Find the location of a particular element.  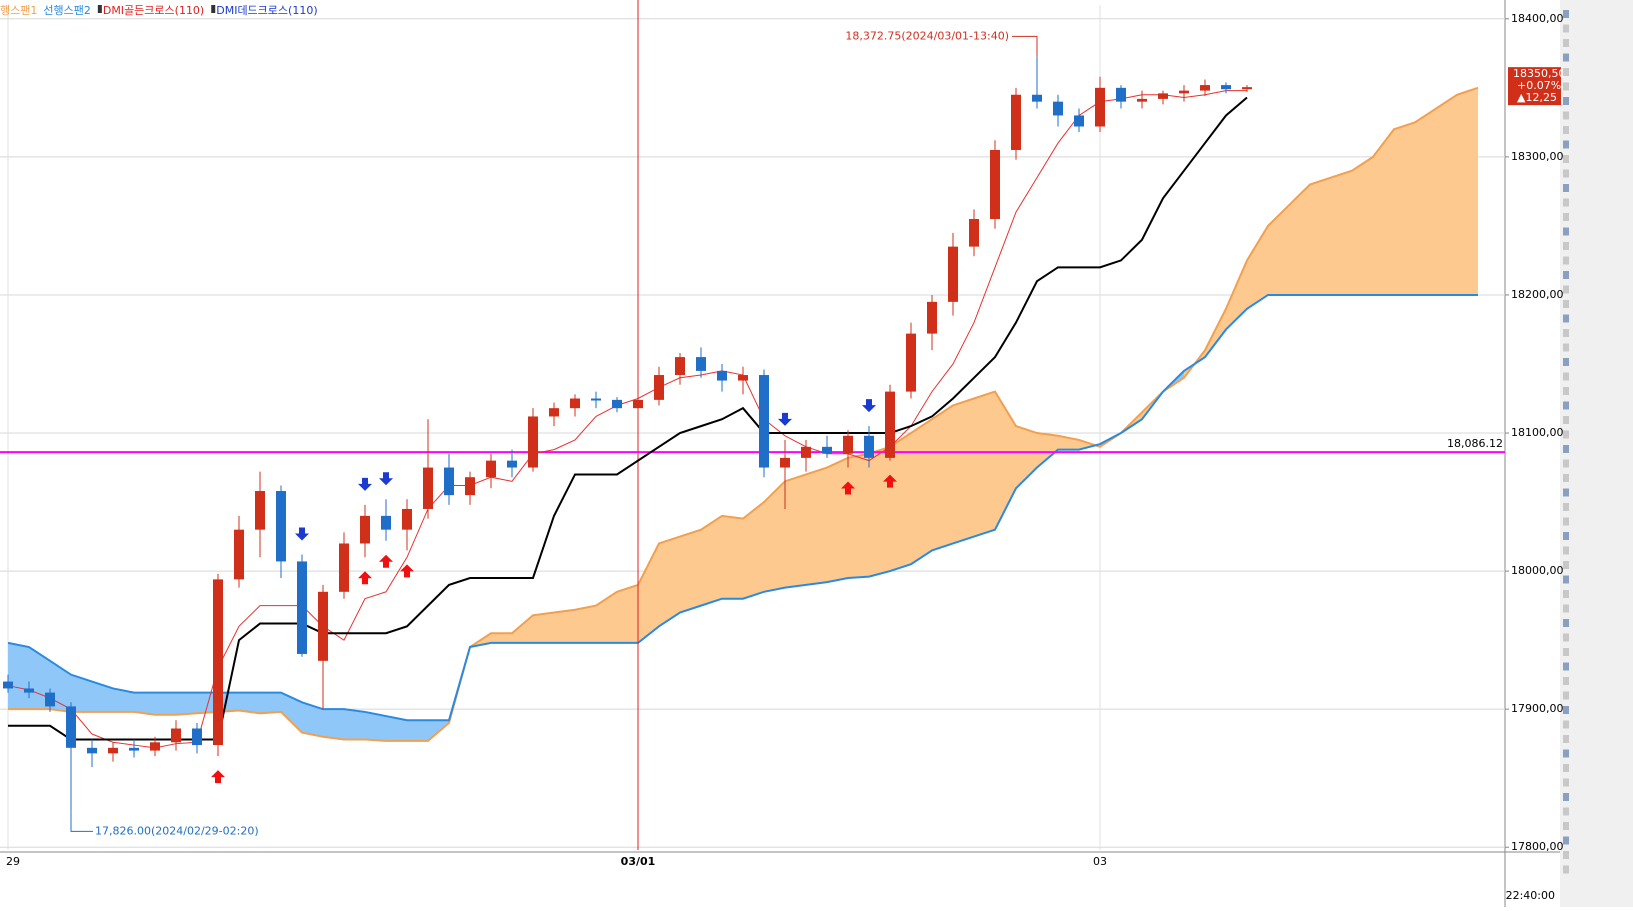

y-tick-label: 18300,00 is located at coordinates (1537, 156).